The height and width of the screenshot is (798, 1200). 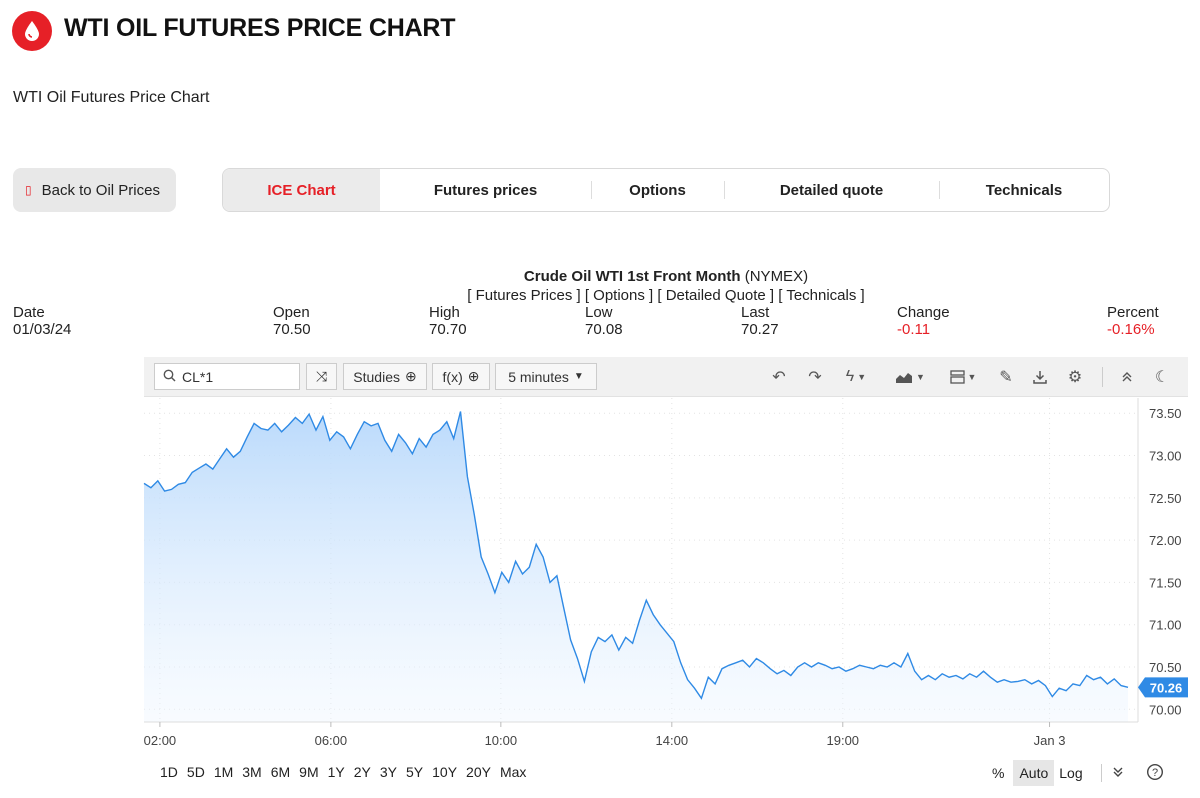 What do you see at coordinates (1050, 740) in the screenshot?
I see `x-tick-label: Jan 3` at bounding box center [1050, 740].